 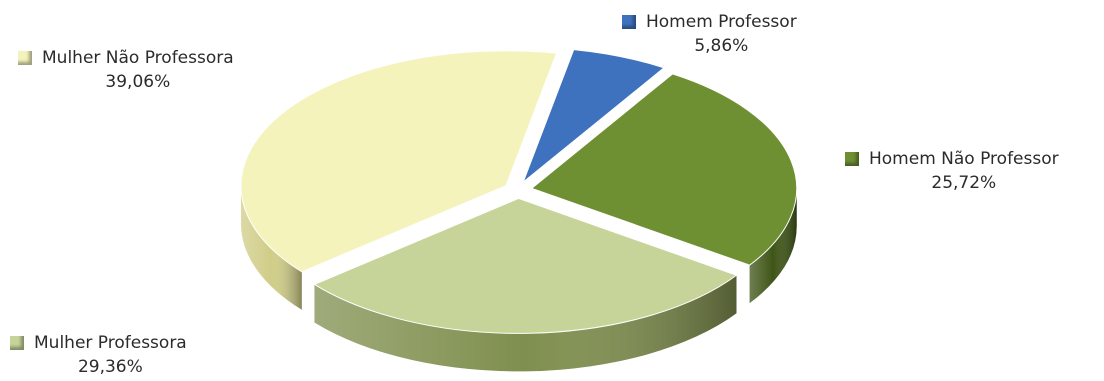 What do you see at coordinates (110, 343) in the screenshot?
I see `slice-name-mulher-professora: Mulher Professora` at bounding box center [110, 343].